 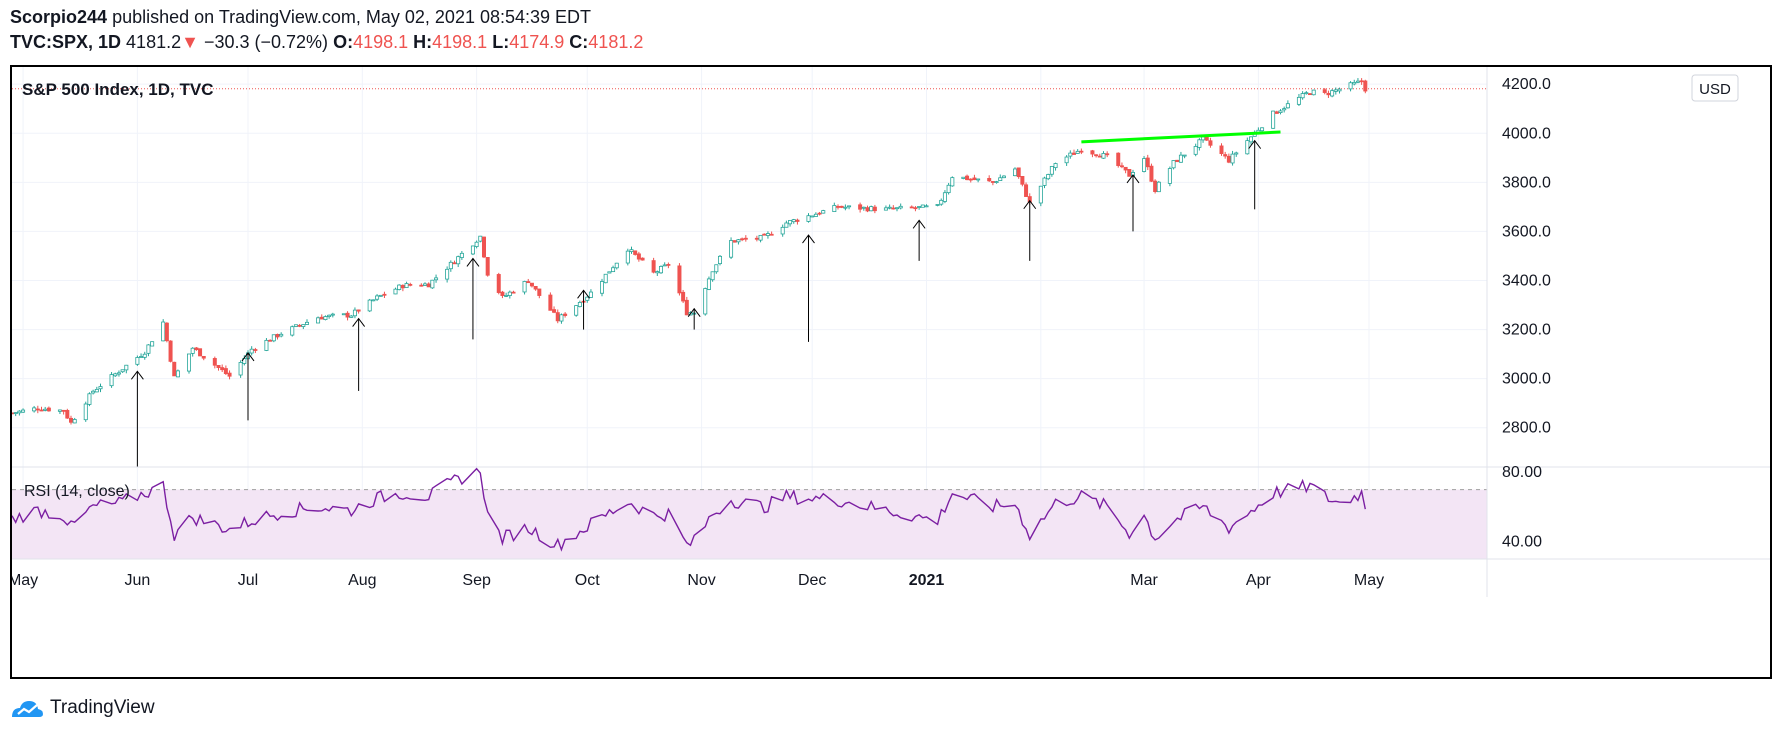 I want to click on y-tick-label: 3800.0, so click(x=1526, y=182).